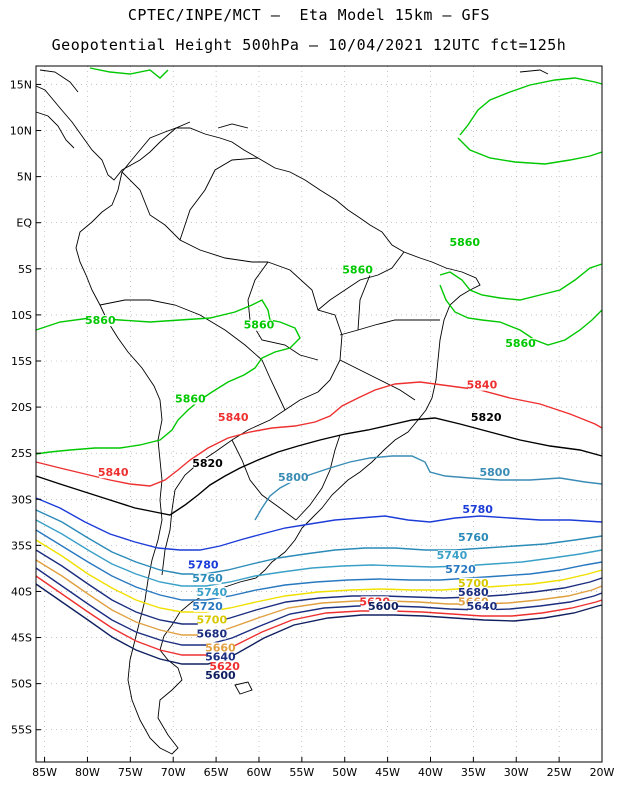 The image size is (618, 800). I want to click on chart-title-line1: CPTEC/INPE/MCT – Eta Model 15km – GFS, so click(309, 15).